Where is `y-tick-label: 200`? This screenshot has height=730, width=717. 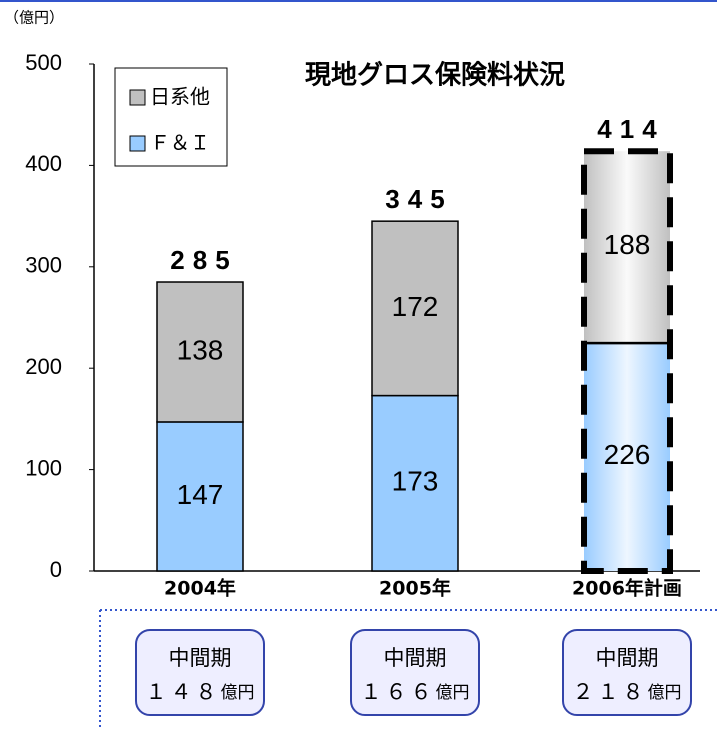
y-tick-label: 200 is located at coordinates (43, 366).